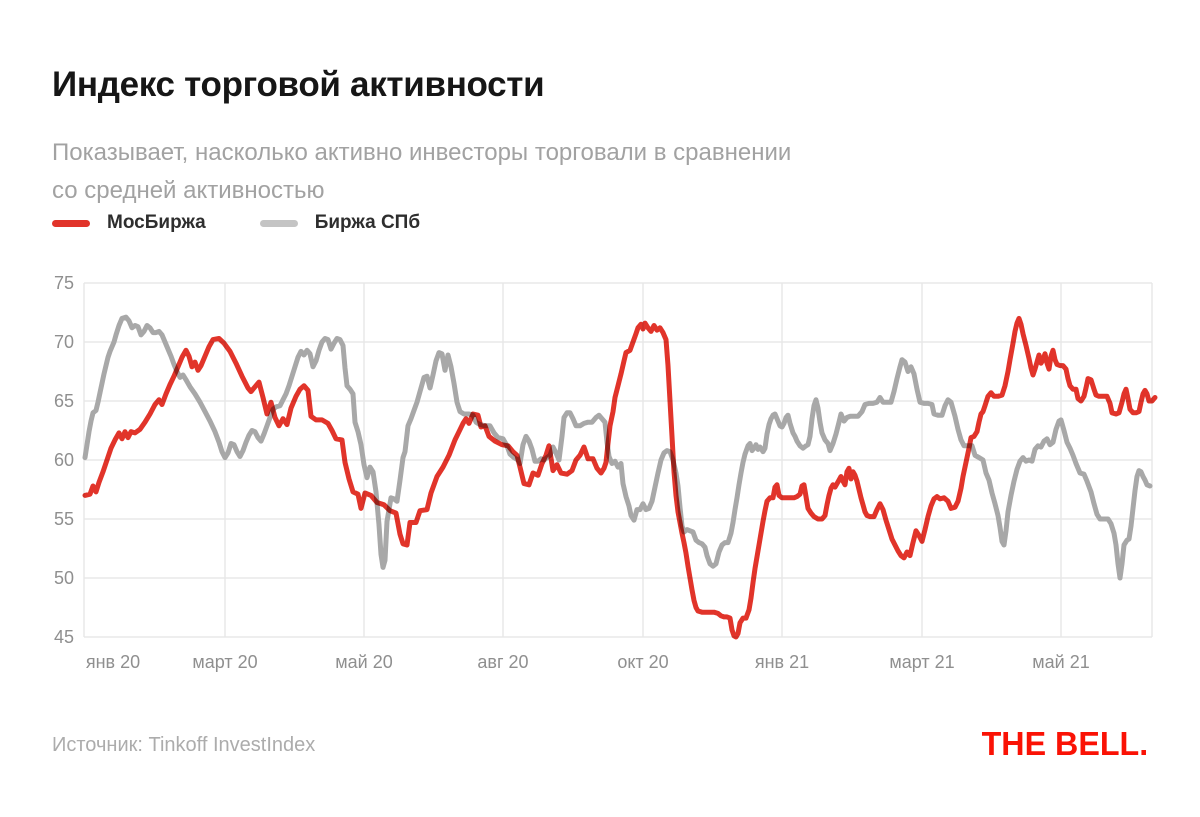 The image size is (1200, 817). Describe the element at coordinates (188, 190) in the screenshot. I see `chart-subtitle-line2: со средней активностью` at that location.